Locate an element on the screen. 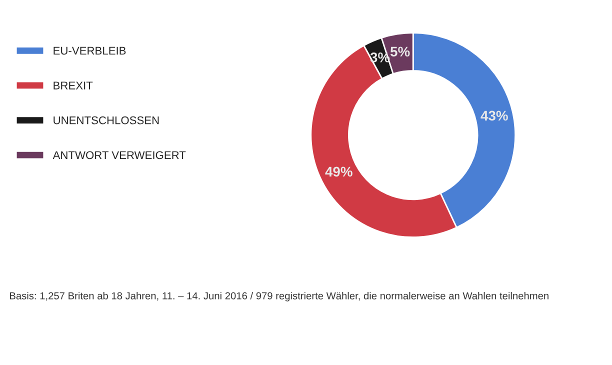 Image resolution: width=612 pixels, height=365 pixels. data-label: 43% is located at coordinates (494, 115).